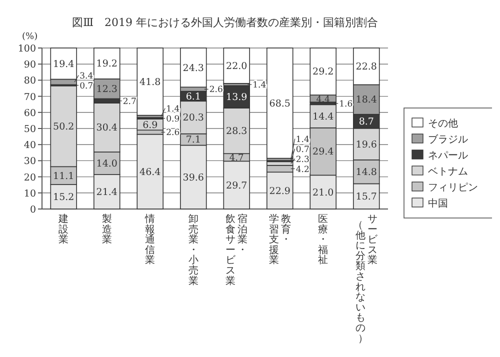  What do you see at coordinates (193, 118) in the screenshot?
I see `data-label: 20.3` at bounding box center [193, 118].